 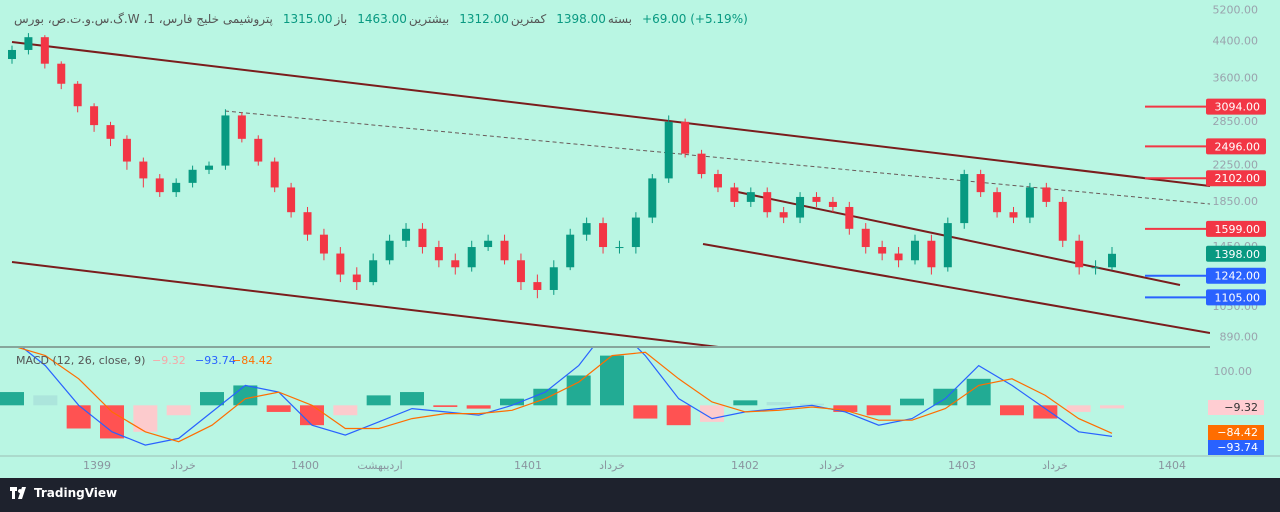 I want to click on x-tick-label: 1402, so click(x=745, y=465).